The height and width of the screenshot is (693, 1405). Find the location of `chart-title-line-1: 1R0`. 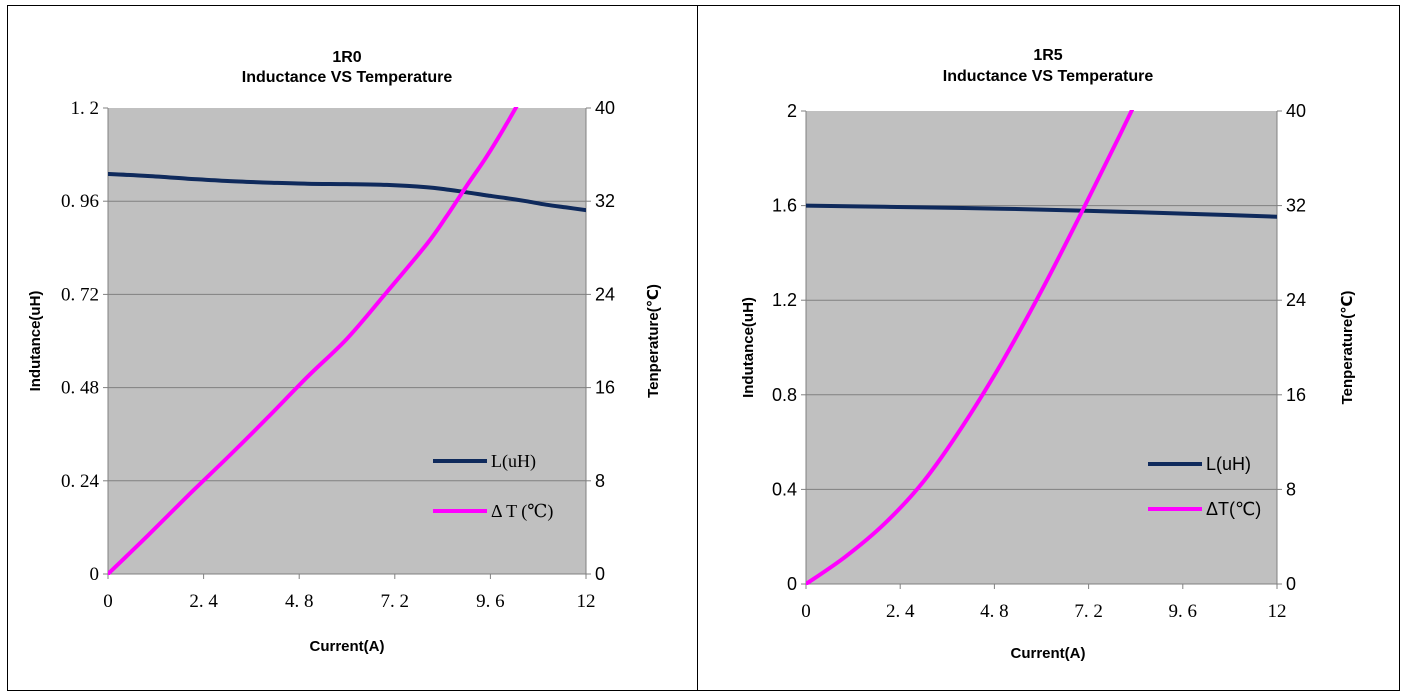

chart-title-line-1: 1R0 is located at coordinates (346, 57).